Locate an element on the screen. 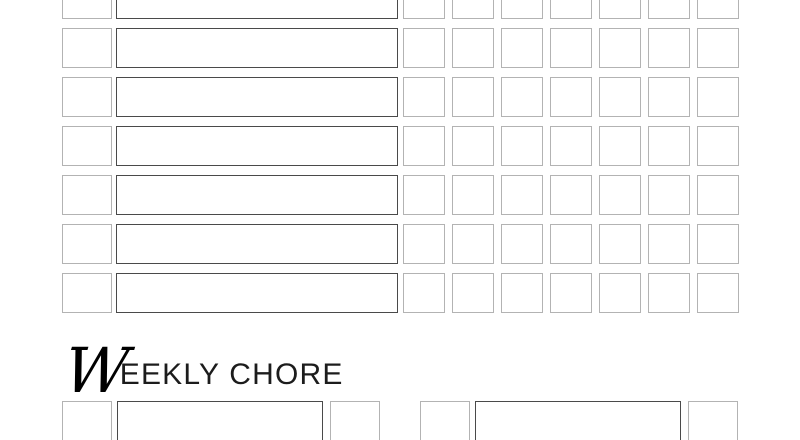 The height and width of the screenshot is (440, 800). page-title: W EEKLY CHORE is located at coordinates (204, 370).